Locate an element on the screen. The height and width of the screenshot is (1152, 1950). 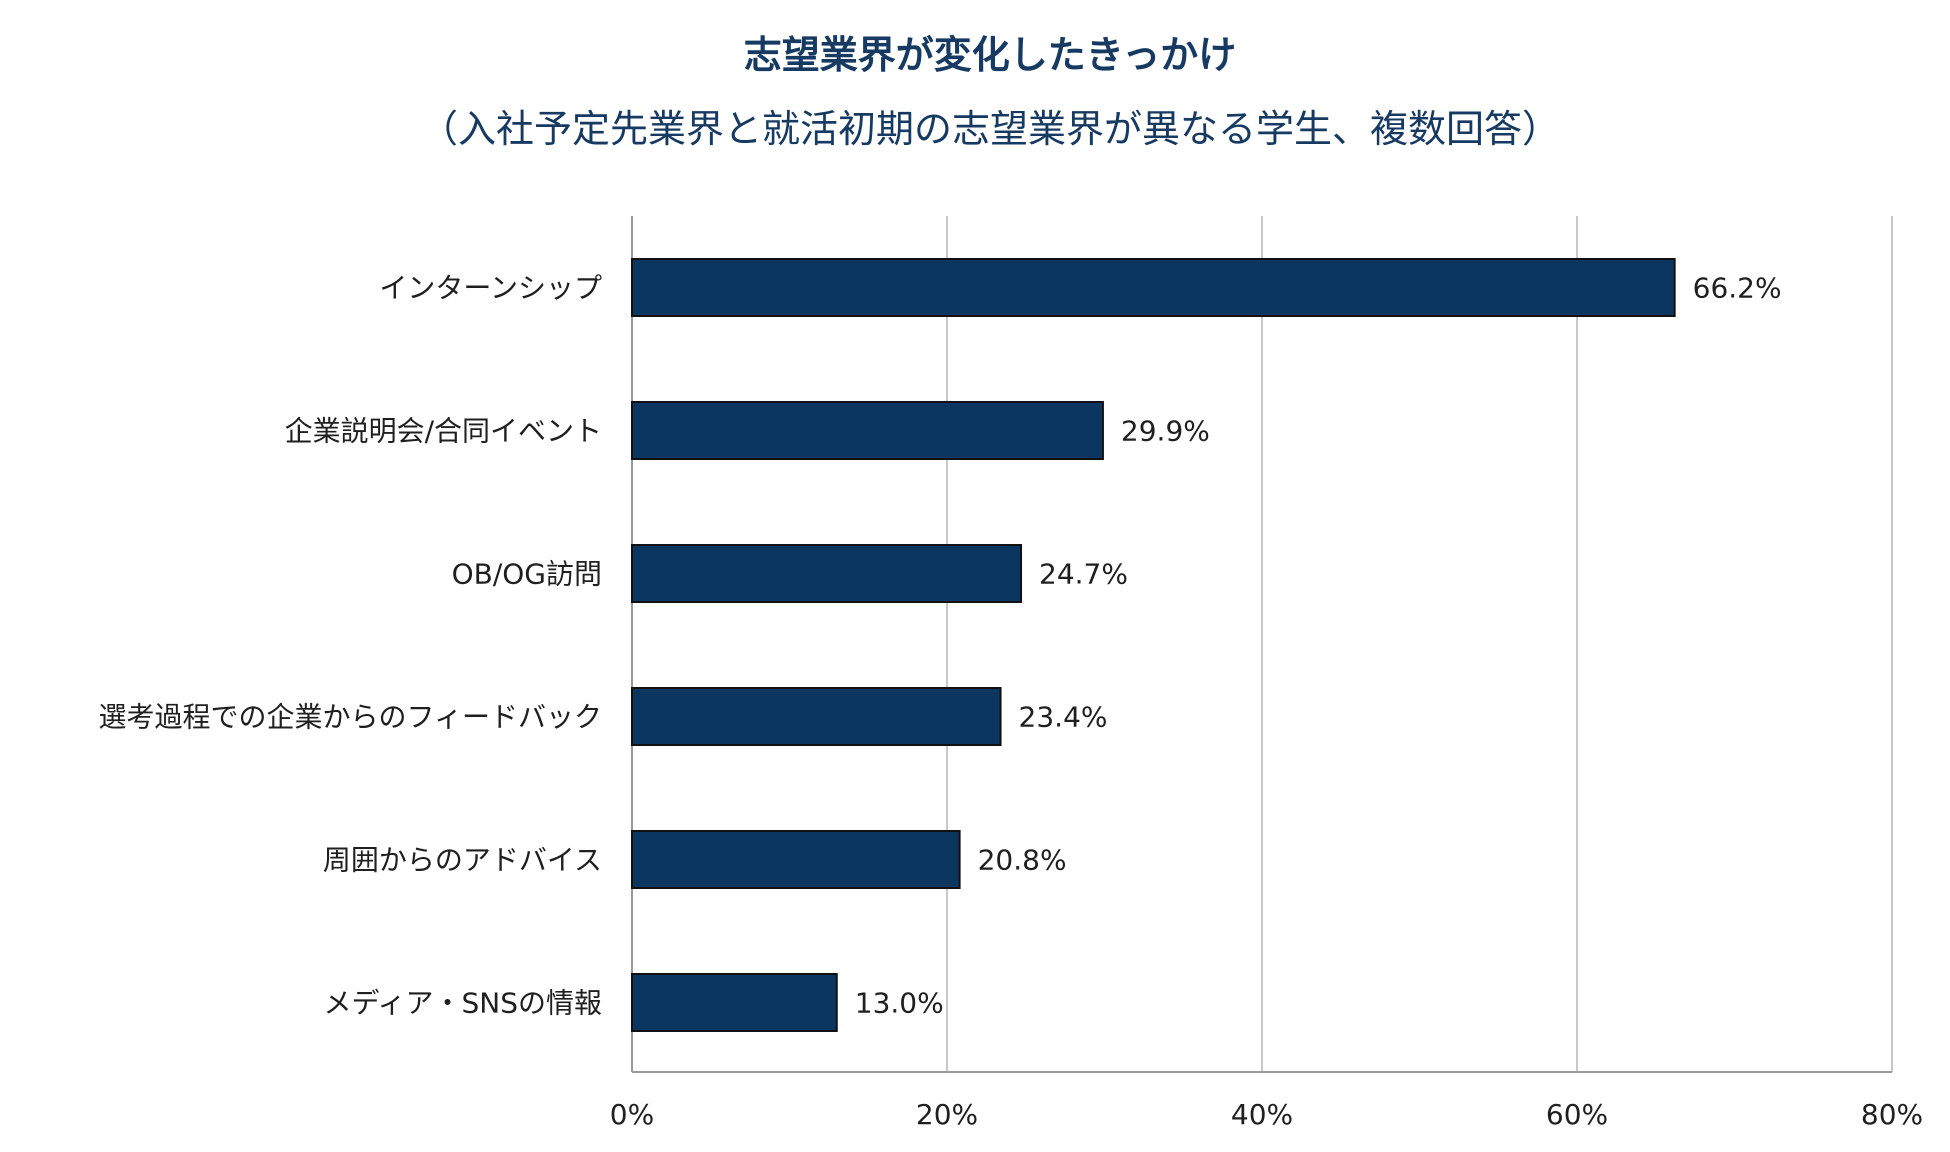
value-label: 29.9% is located at coordinates (1165, 431).